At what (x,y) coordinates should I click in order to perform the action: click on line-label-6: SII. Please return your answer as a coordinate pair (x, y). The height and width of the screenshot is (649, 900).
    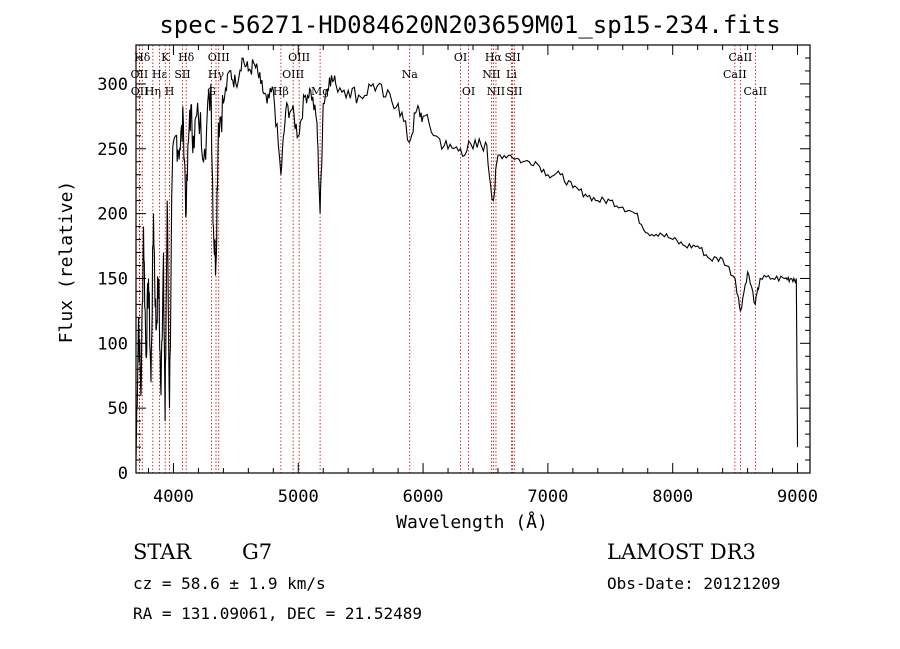
    Looking at the image, I should click on (182, 74).